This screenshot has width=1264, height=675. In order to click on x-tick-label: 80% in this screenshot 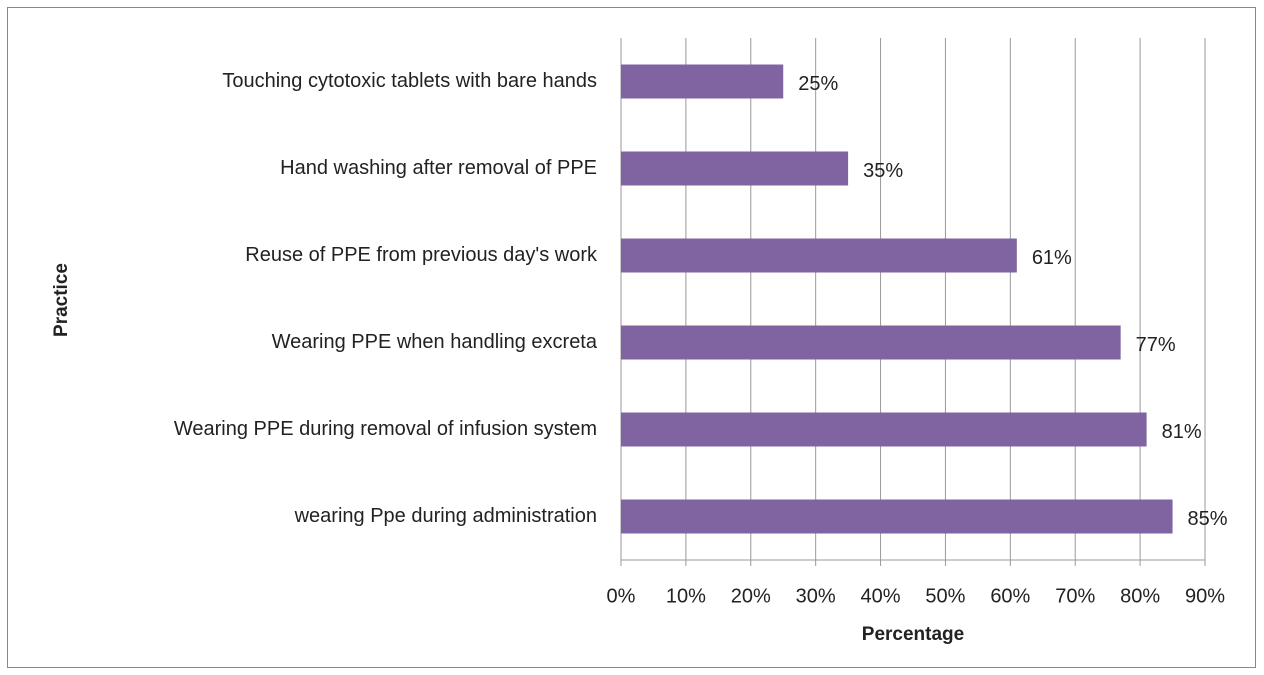, I will do `click(1140, 596)`.